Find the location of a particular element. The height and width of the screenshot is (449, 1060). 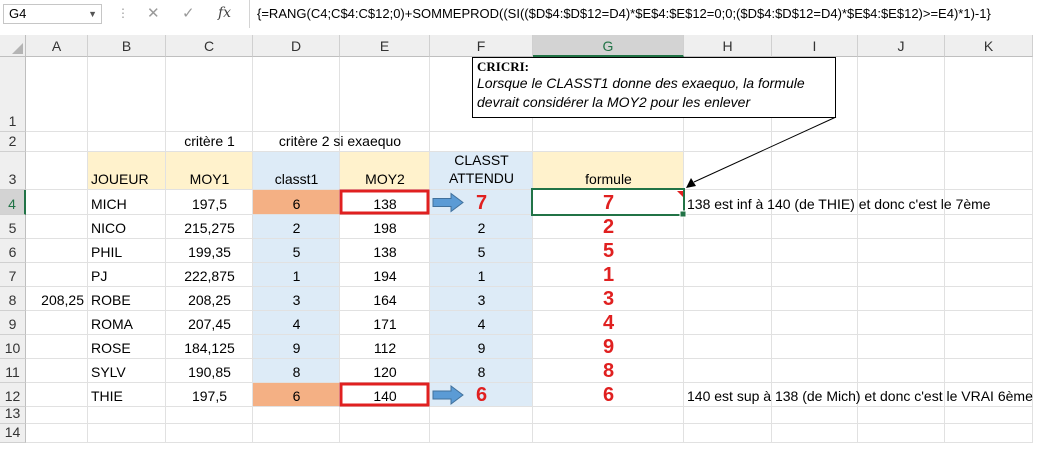

cell-e5: 198 is located at coordinates (385, 227).